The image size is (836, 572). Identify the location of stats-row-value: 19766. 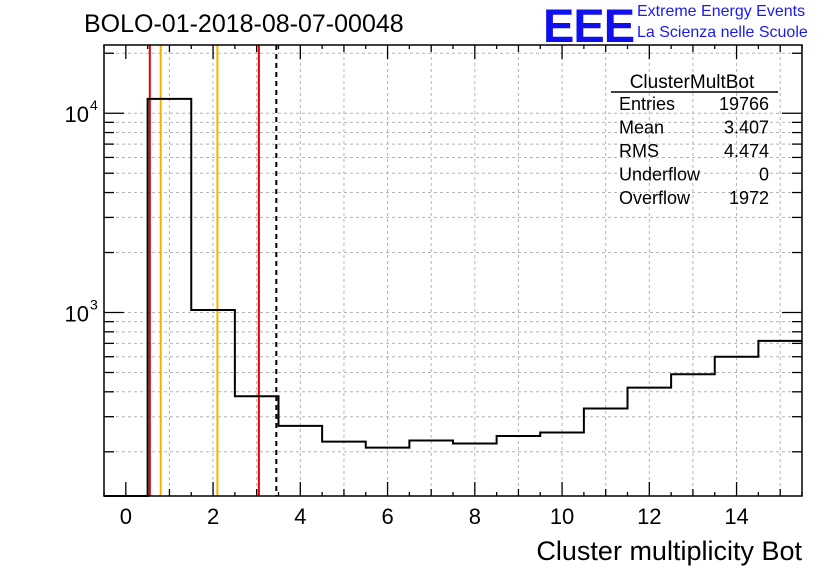
(744, 104).